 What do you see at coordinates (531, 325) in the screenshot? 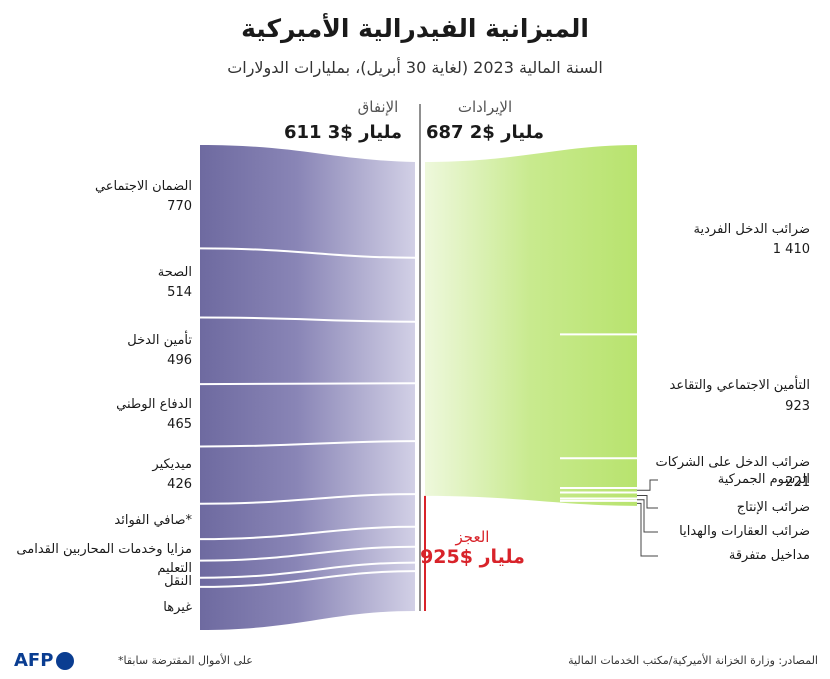
I see `revenue-band` at bounding box center [531, 325].